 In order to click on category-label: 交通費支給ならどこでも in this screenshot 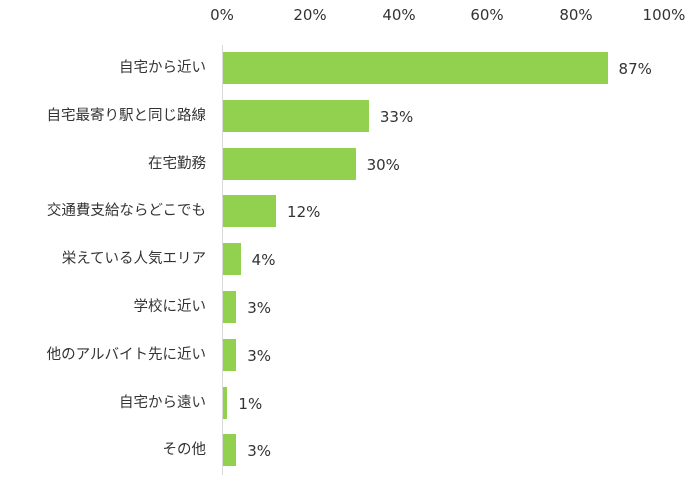, I will do `click(126, 211)`.